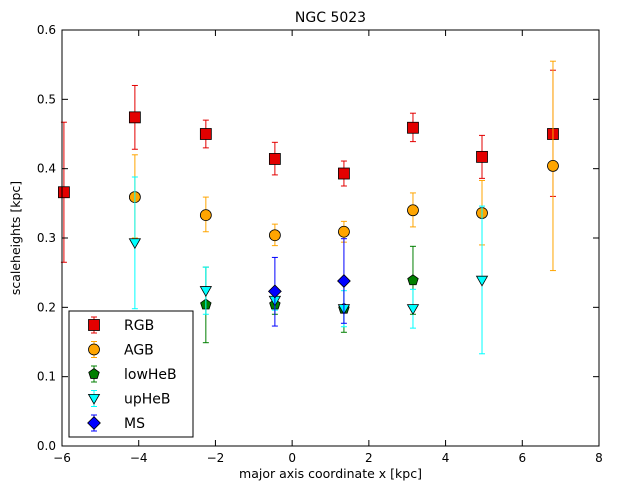 This screenshot has width=617, height=486. Describe the element at coordinates (46, 446) in the screenshot. I see `y-tick-label: 0.0` at that location.